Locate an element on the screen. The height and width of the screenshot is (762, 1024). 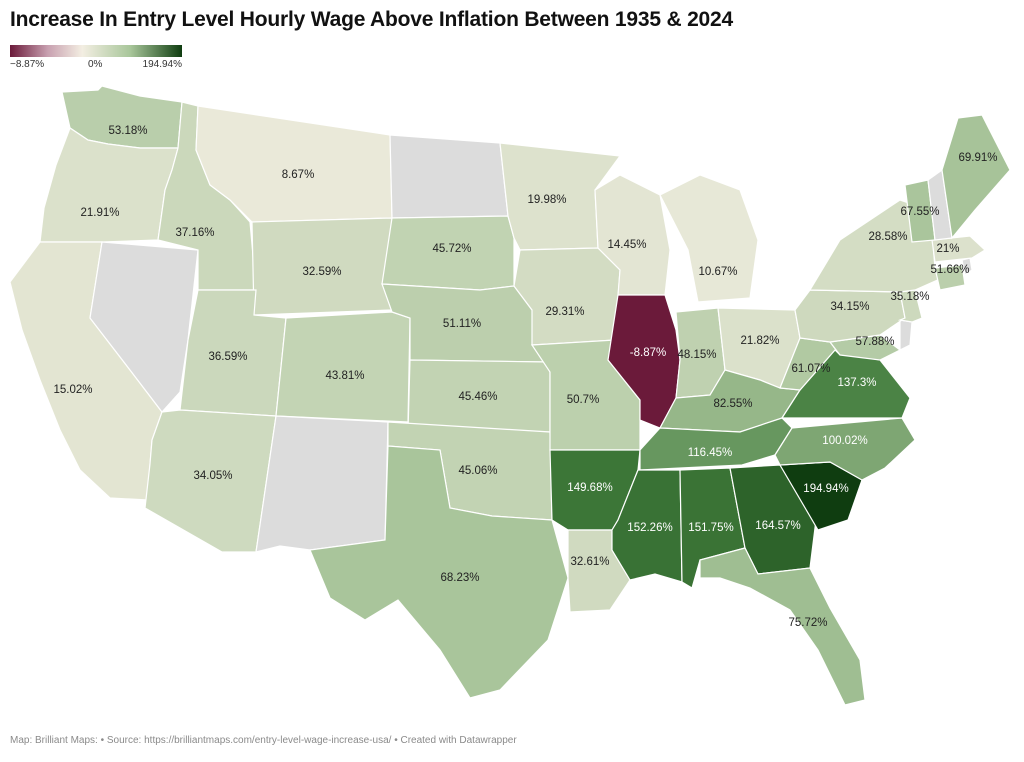
state-value-label-co: 43.81% is located at coordinates (344, 376).